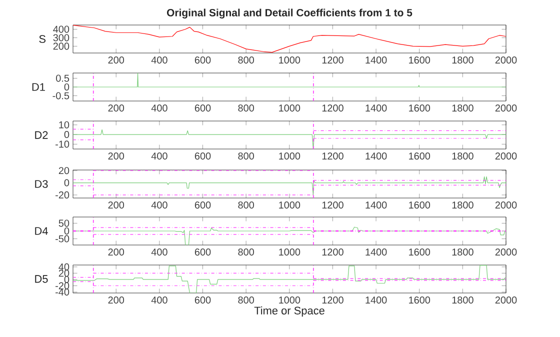  What do you see at coordinates (41, 135) in the screenshot?
I see `y-axis-title: D2` at bounding box center [41, 135].